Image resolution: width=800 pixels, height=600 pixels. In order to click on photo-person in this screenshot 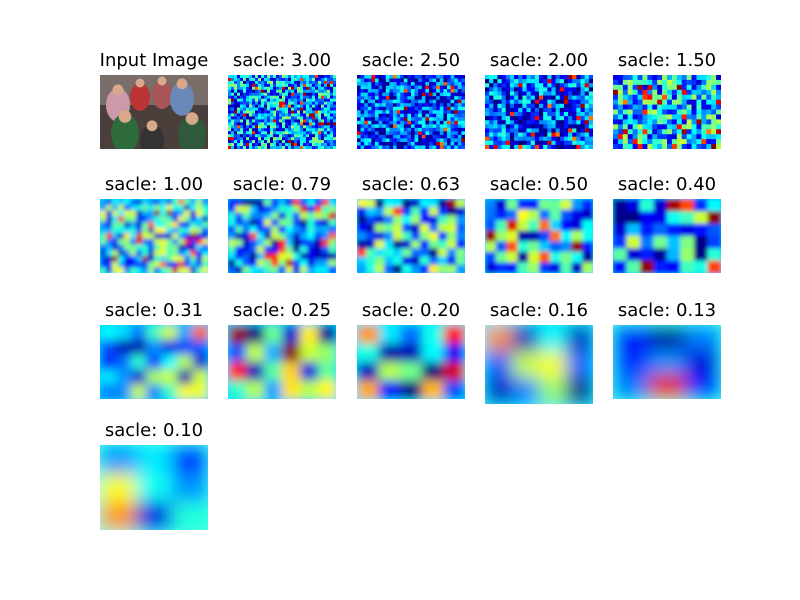, I will do `click(192, 132)`.